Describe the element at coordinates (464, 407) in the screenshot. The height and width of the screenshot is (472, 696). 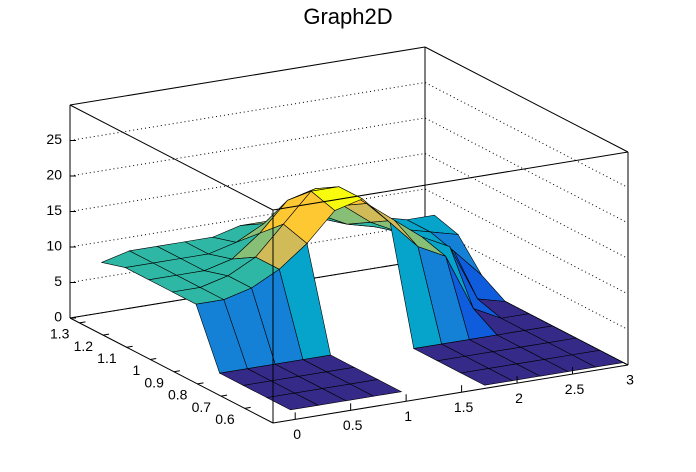
I see `x-tick-label: 1.5` at that location.